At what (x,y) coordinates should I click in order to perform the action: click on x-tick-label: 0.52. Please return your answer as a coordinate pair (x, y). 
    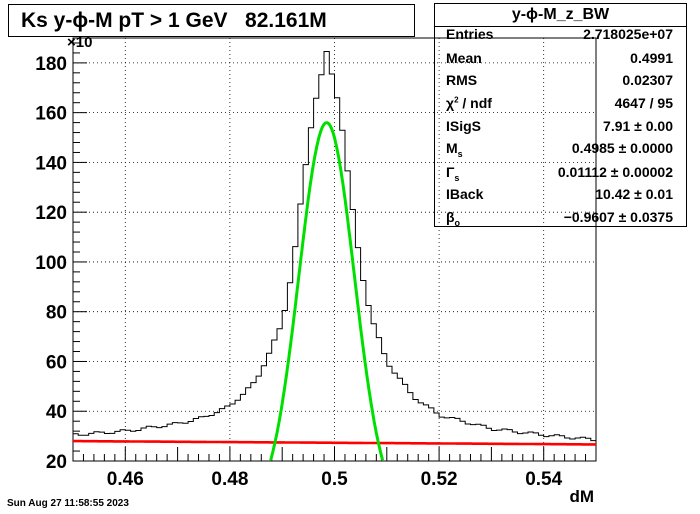
    Looking at the image, I should click on (439, 479).